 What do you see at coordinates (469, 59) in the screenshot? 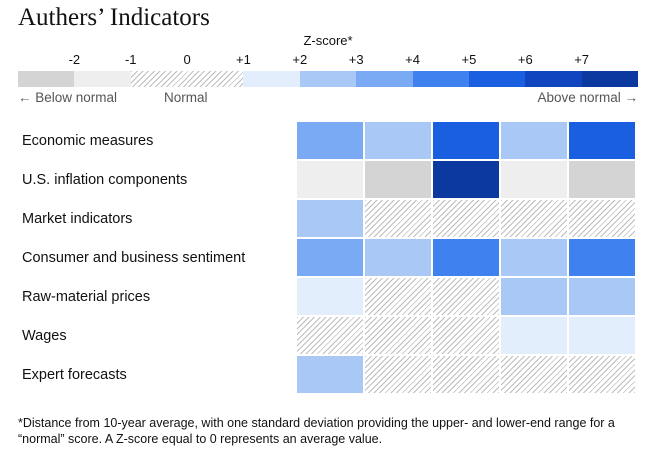
I see `zscore-tick-label: +5` at bounding box center [469, 59].